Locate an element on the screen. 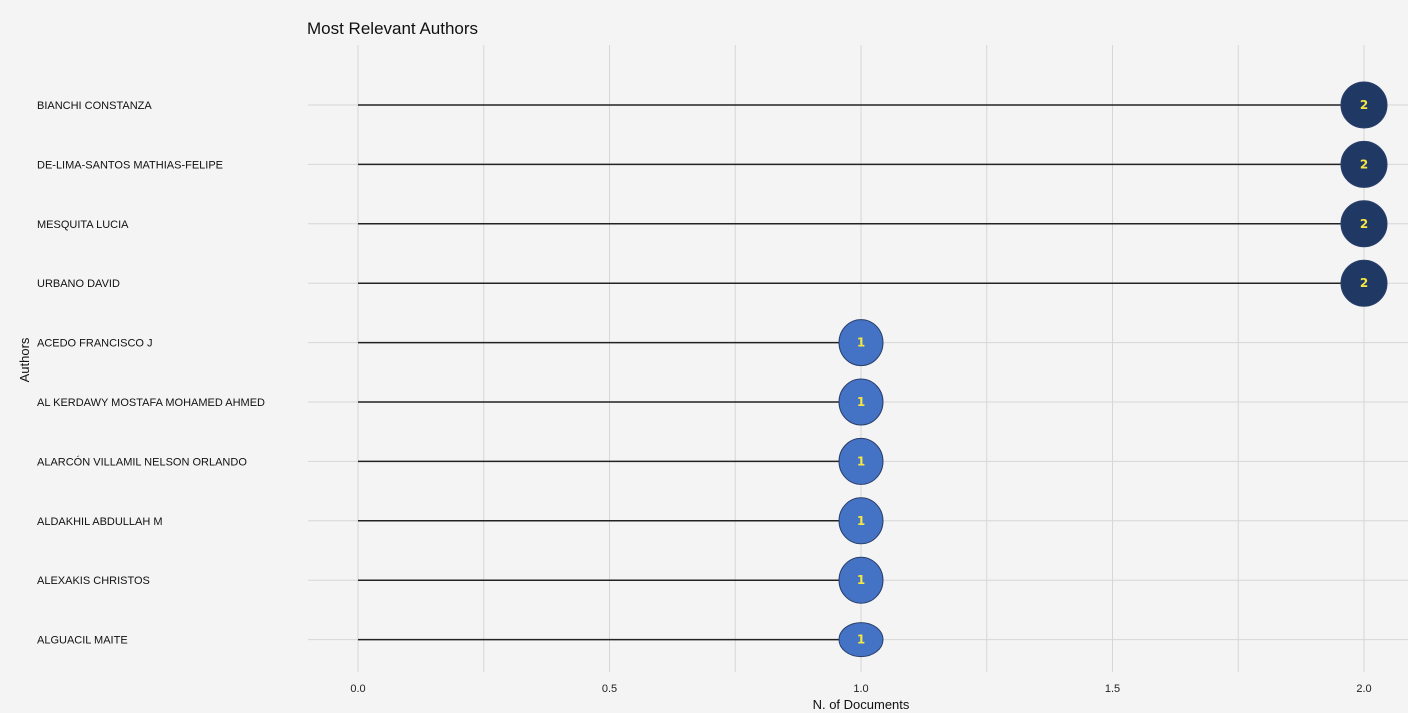  author-label: AL KERDAWY MOSTAFA MOHAMED AHMED is located at coordinates (151, 403).